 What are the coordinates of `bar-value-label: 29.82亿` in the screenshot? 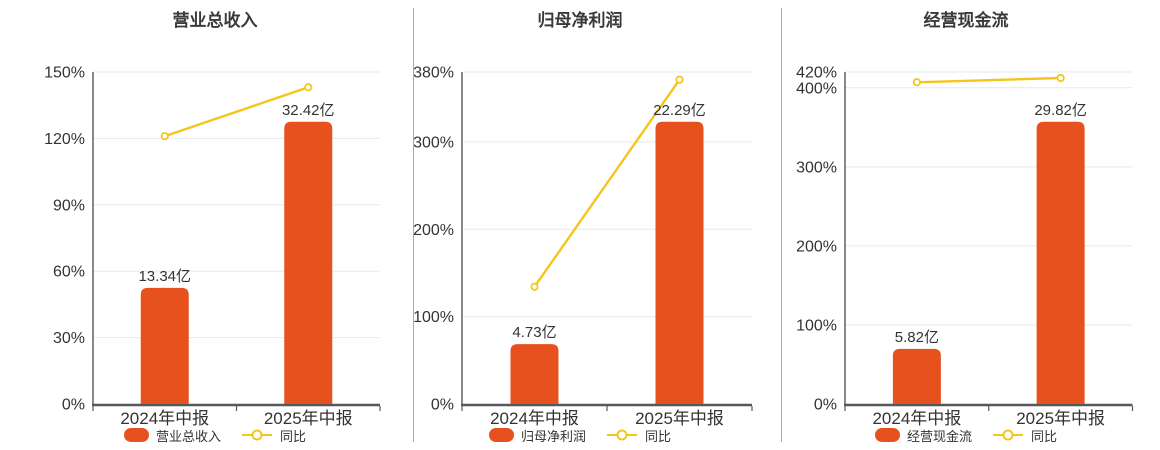 It's located at (1060, 110).